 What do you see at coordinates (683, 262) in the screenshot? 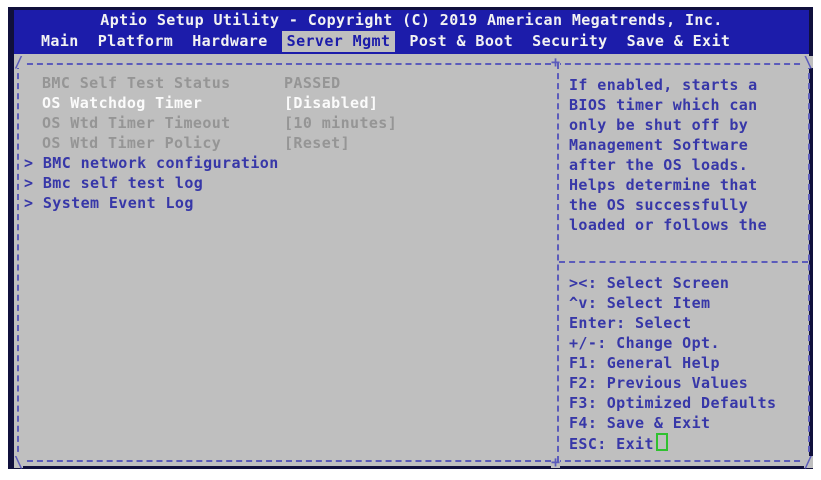
I see `help-divider` at bounding box center [683, 262].